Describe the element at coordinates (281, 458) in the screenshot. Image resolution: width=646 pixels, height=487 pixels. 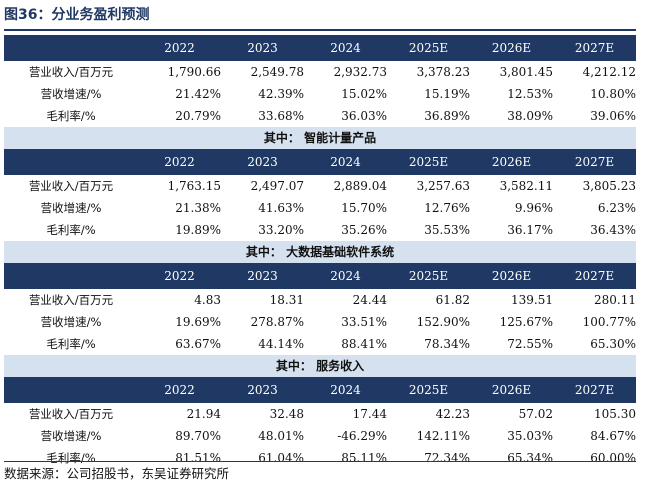
I see `value-cell: 61.04%` at that location.